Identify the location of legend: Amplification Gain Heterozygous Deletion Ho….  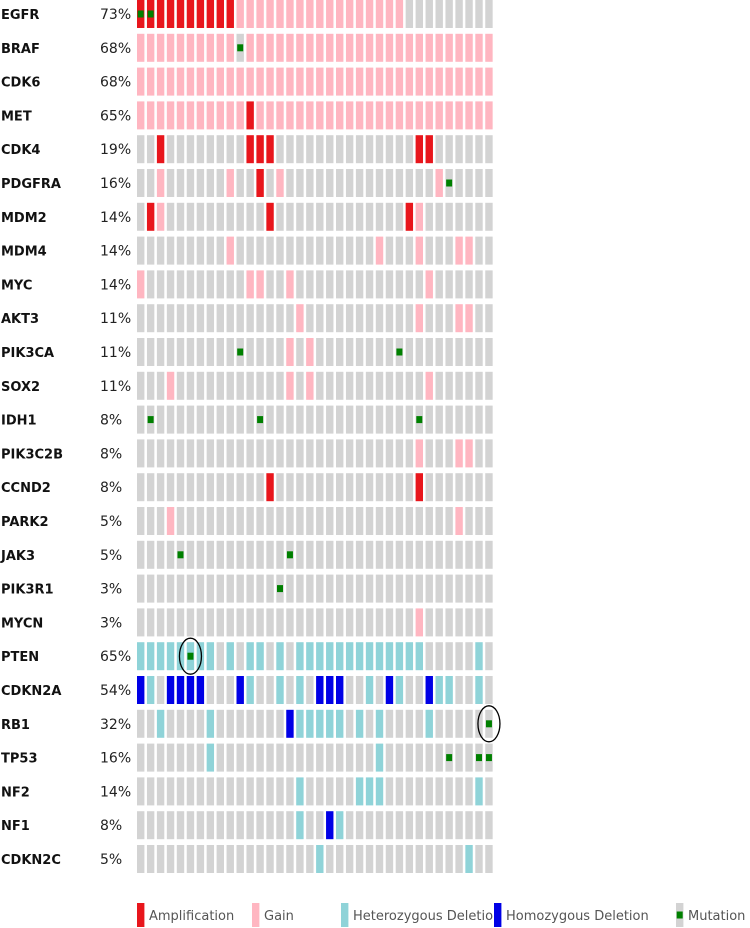
(441, 915).